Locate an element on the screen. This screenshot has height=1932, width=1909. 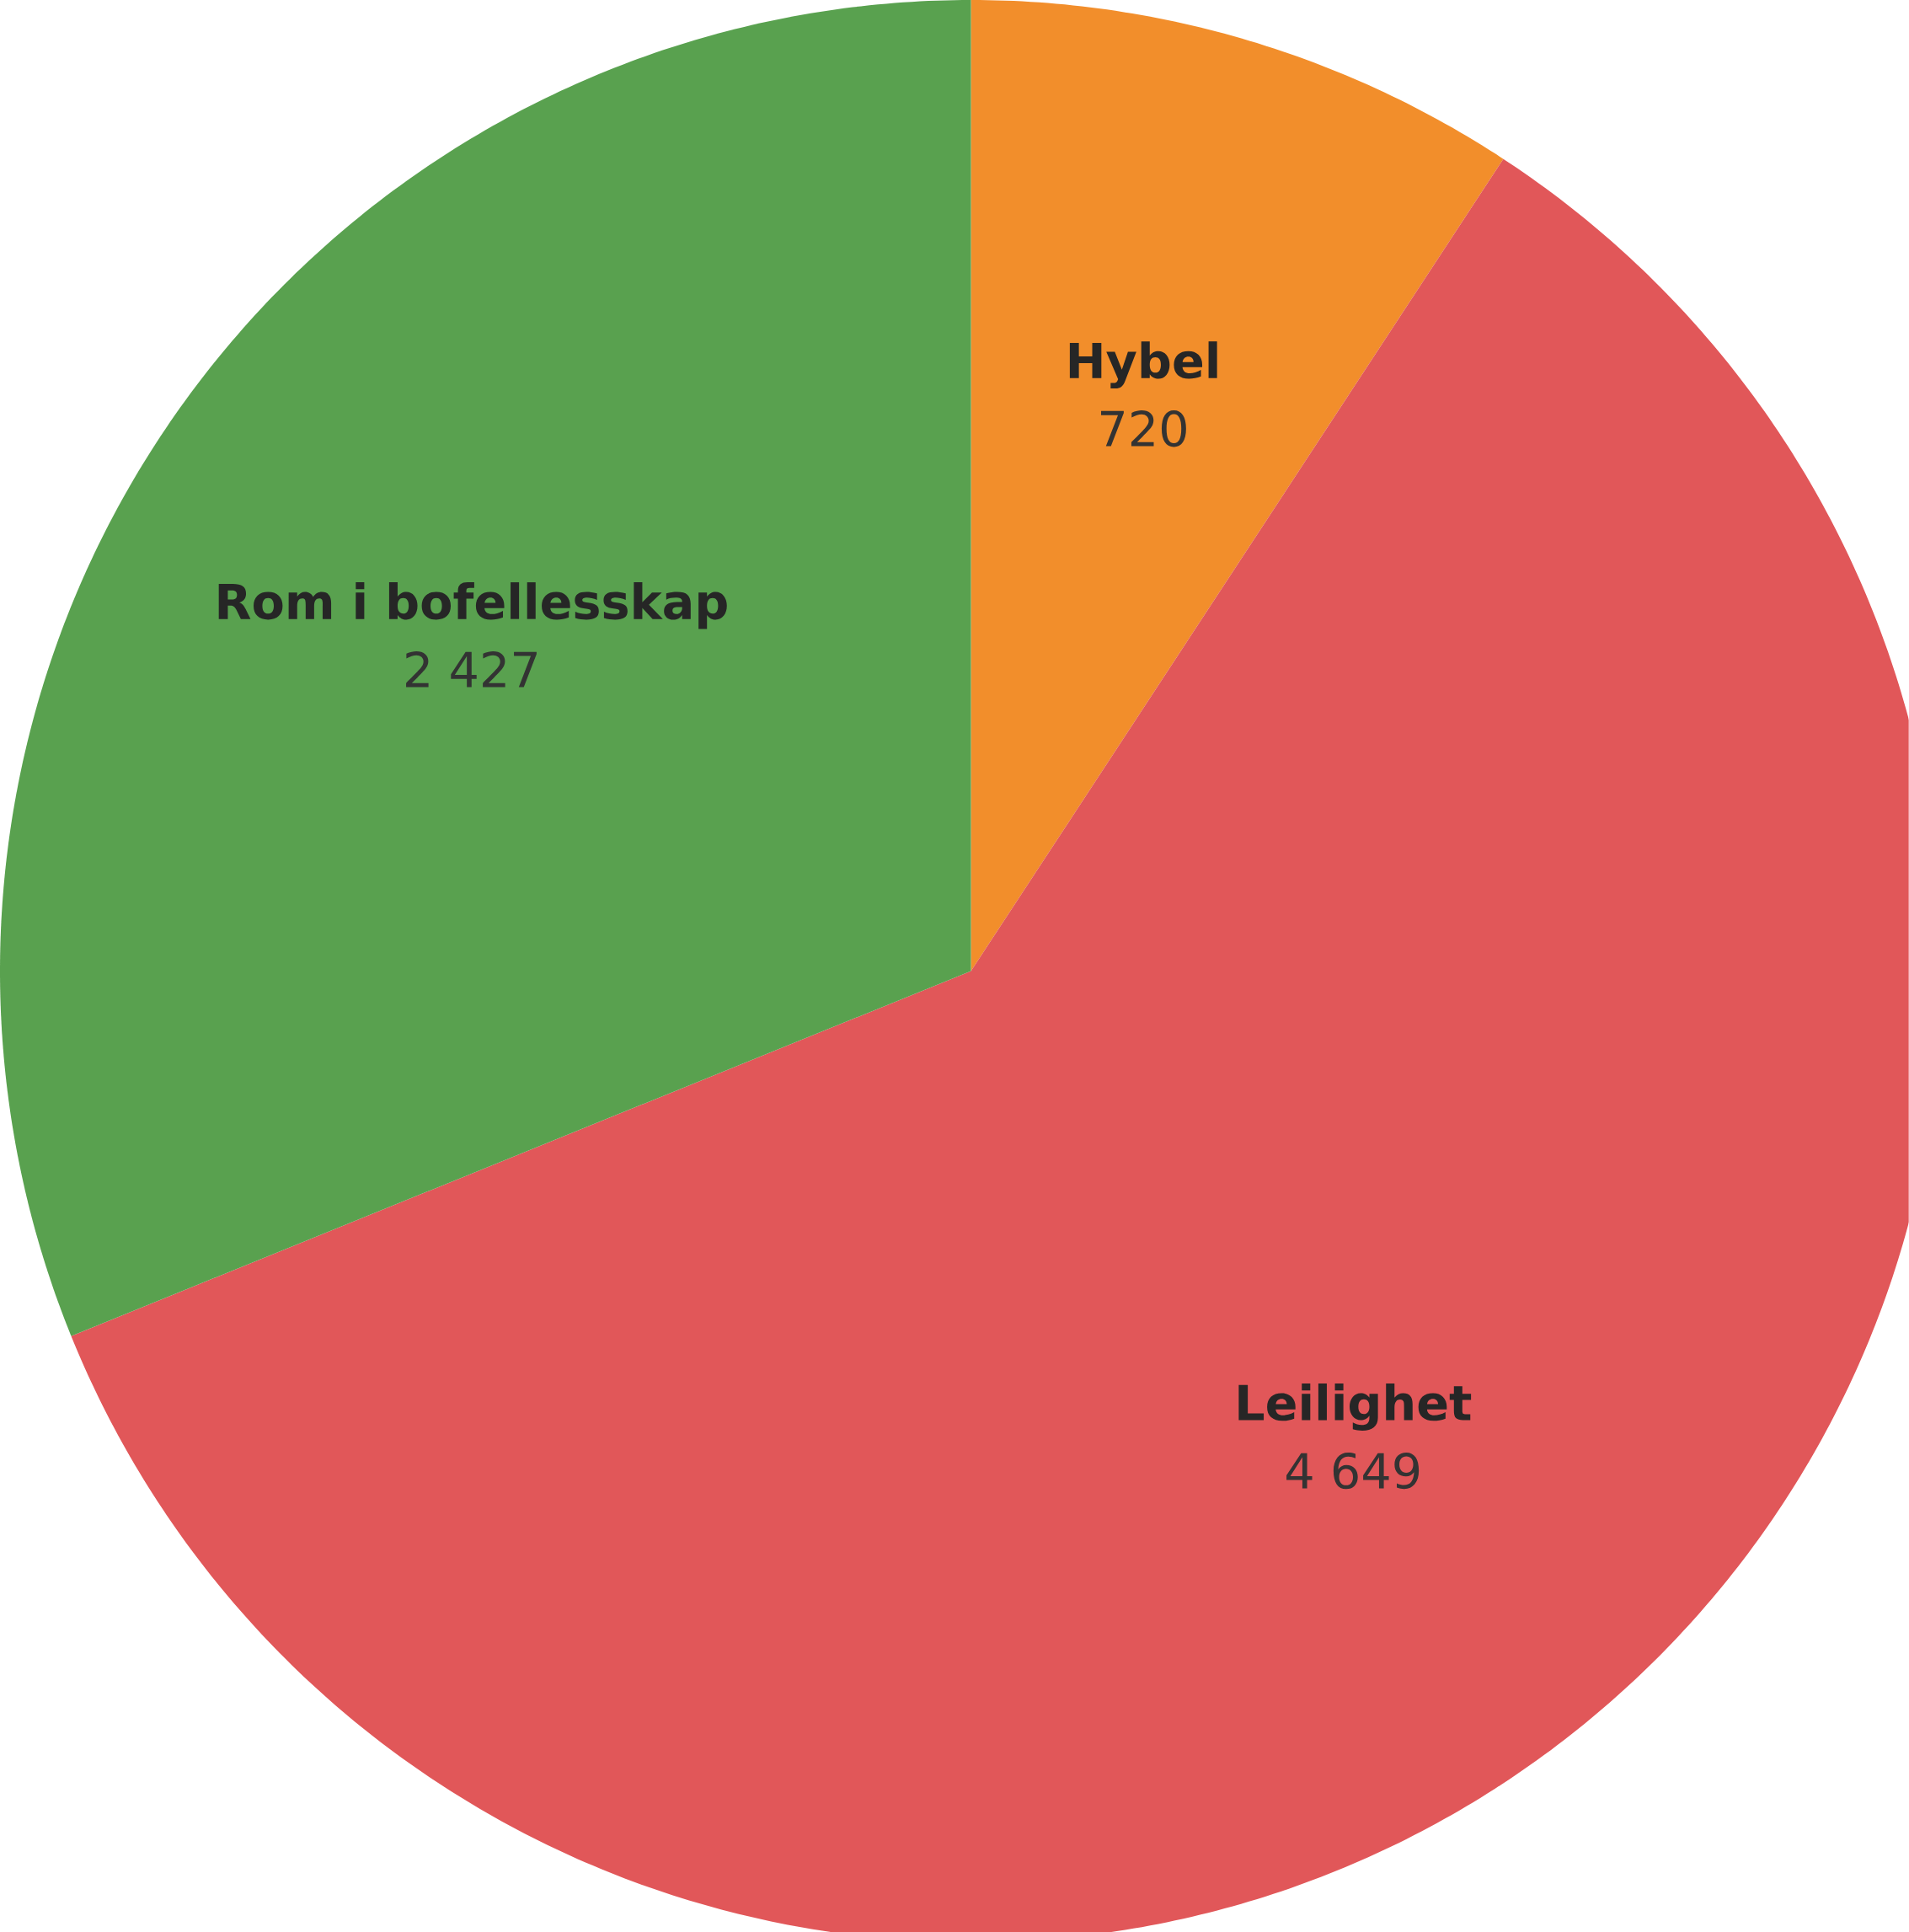
data-label: 720 is located at coordinates (1144, 428).